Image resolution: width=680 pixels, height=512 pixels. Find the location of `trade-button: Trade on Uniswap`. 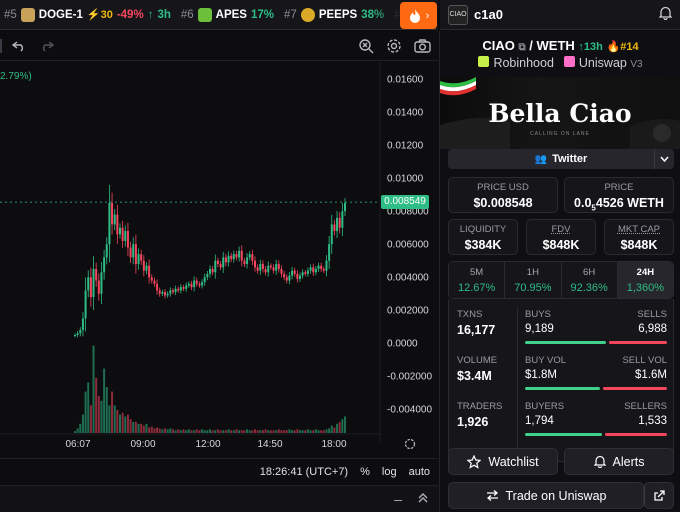

trade-button: Trade on Uniswap is located at coordinates (546, 495).